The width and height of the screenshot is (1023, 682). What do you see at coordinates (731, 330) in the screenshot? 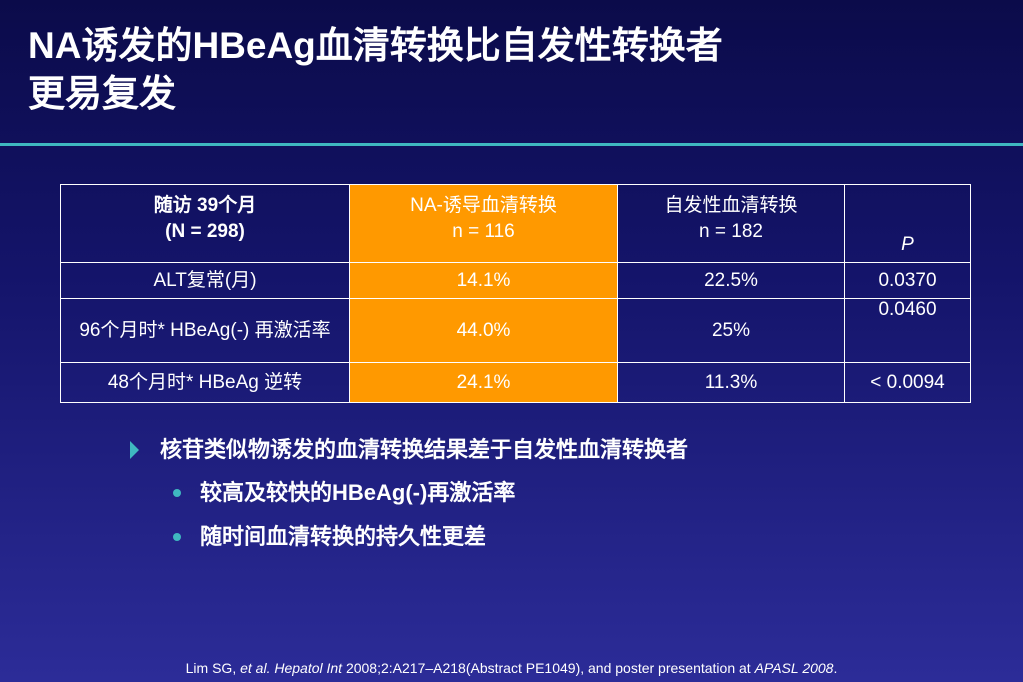
I see `spont-value: 25%` at bounding box center [731, 330].